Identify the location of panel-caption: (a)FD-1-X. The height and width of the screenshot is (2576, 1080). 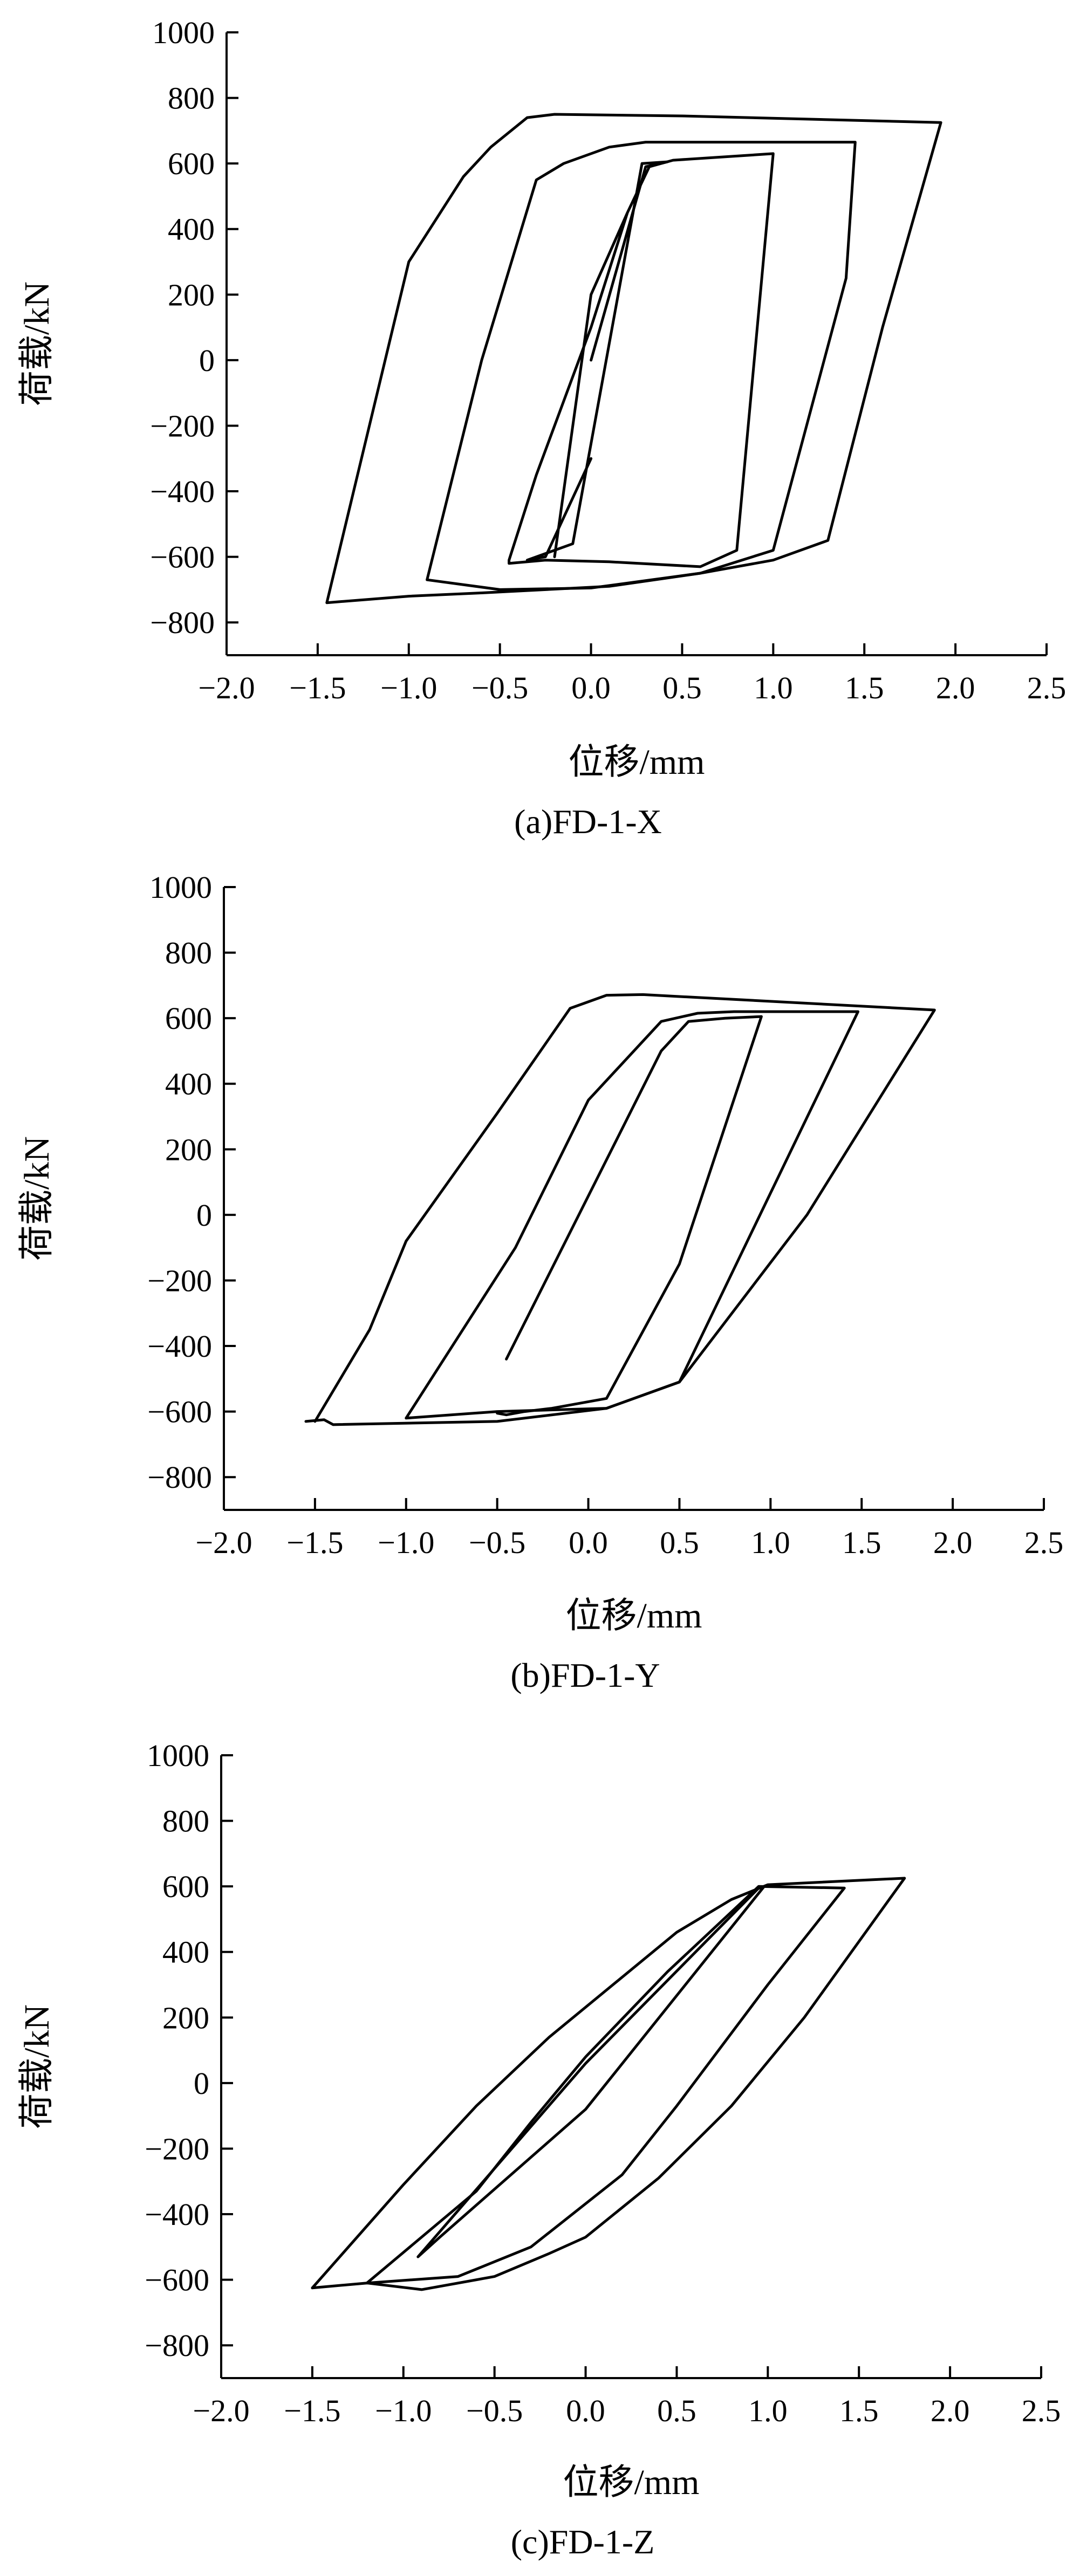
(588, 821).